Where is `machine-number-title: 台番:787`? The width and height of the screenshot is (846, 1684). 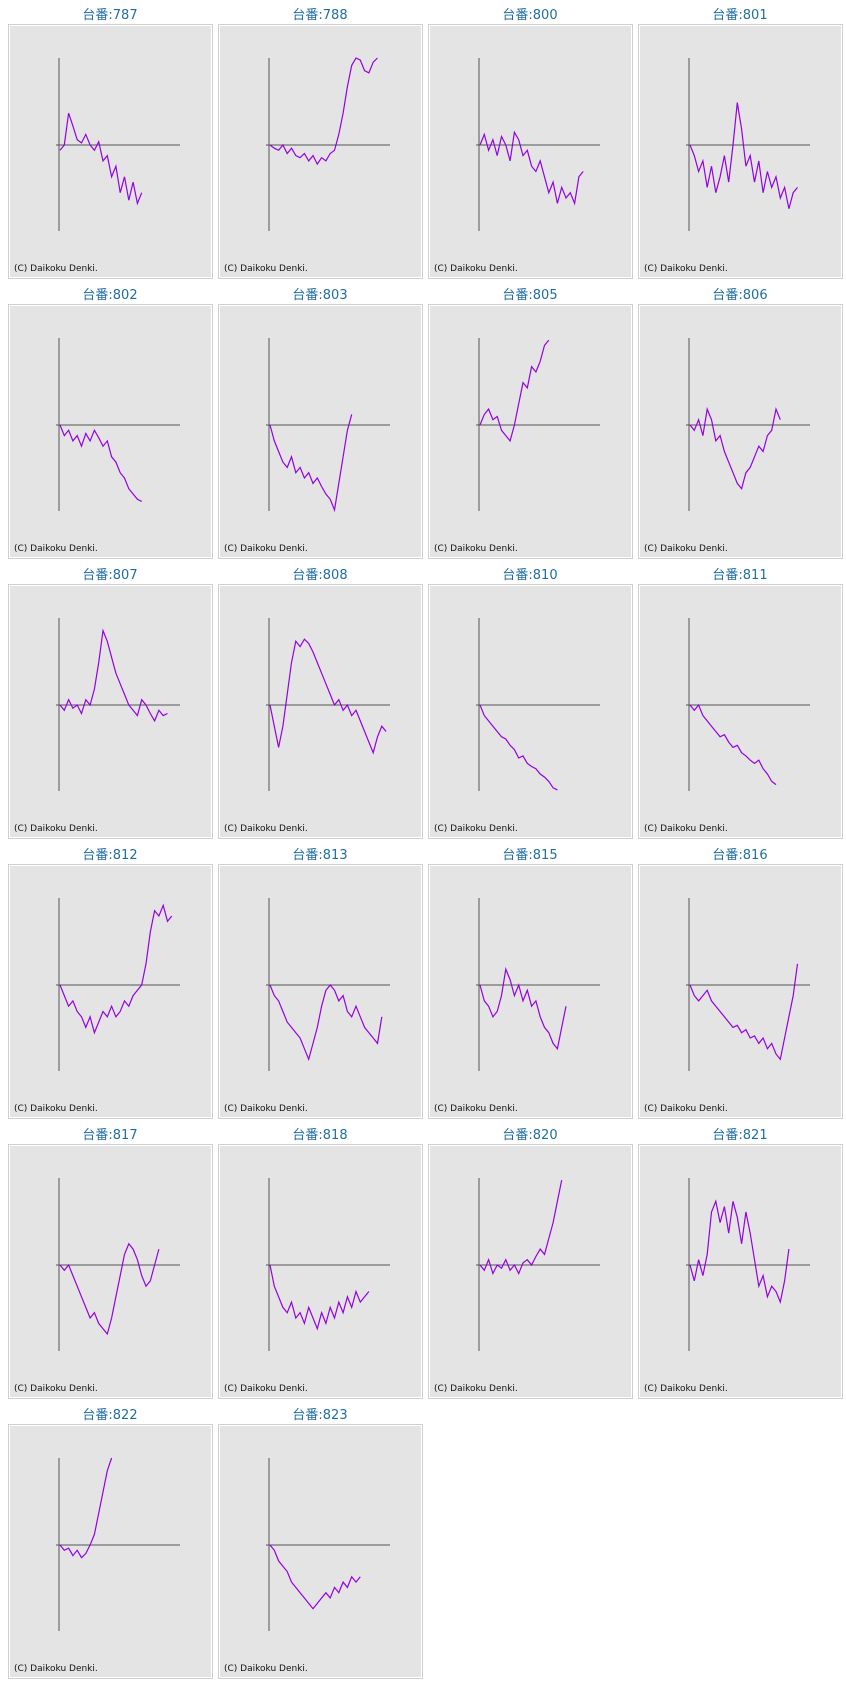 machine-number-title: 台番:787 is located at coordinates (110, 13).